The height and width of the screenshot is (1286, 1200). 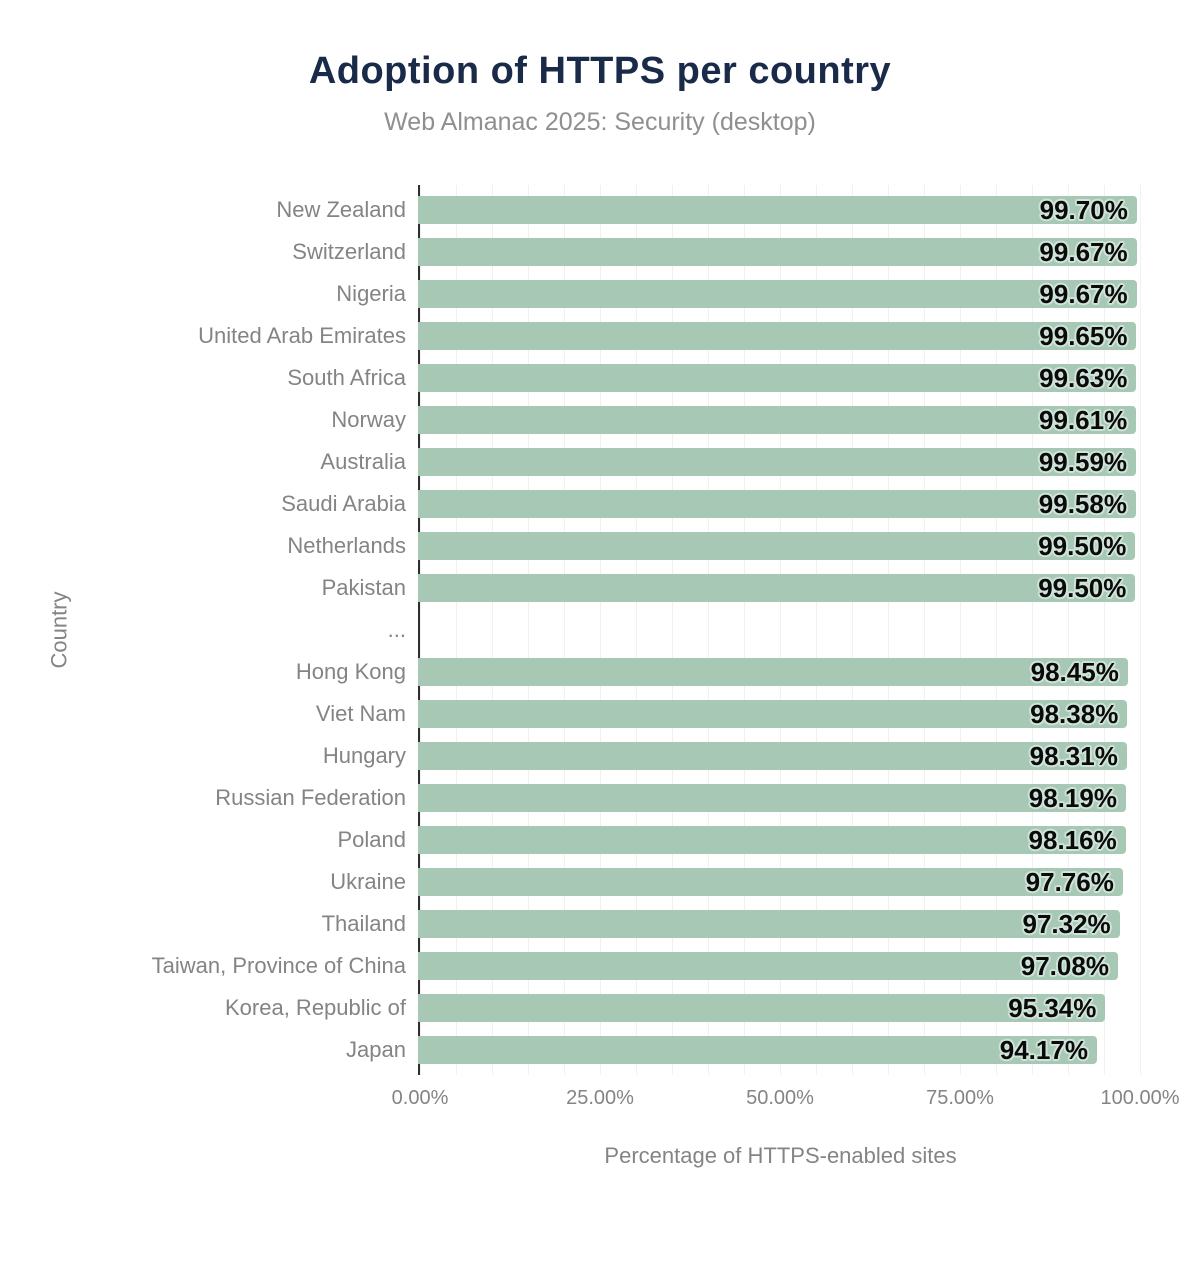 I want to click on table-row: Australia 99.59%, so click(x=629, y=462).